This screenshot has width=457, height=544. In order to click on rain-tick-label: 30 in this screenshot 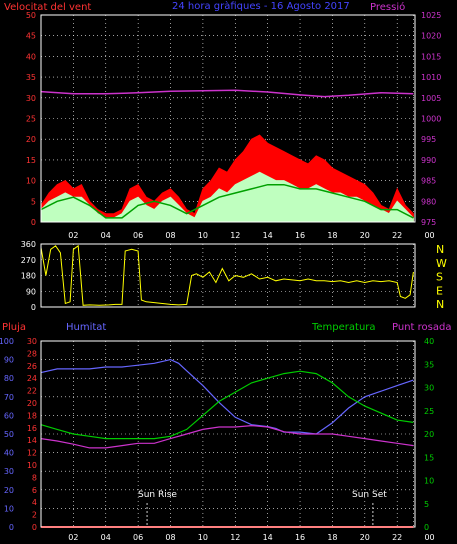, I will do `click(32, 341)`.